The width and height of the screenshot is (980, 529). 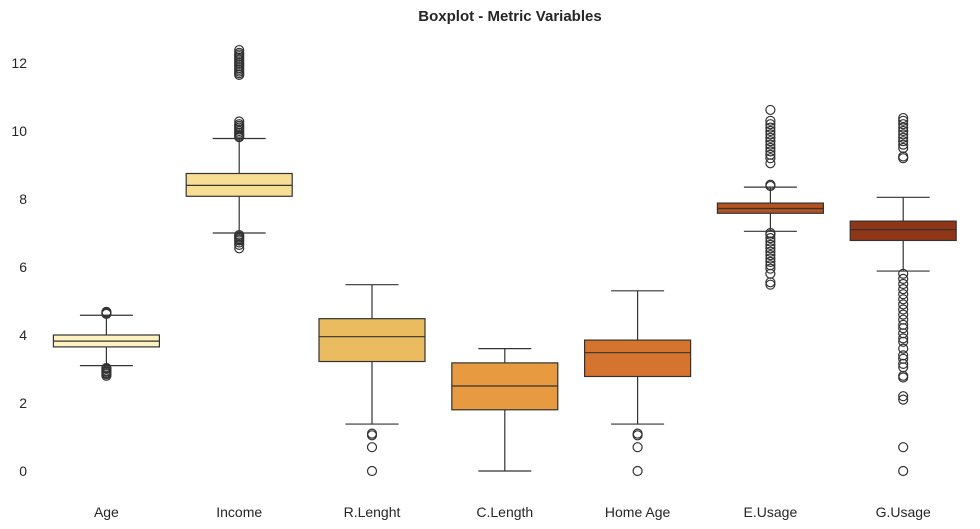 I want to click on y-tick-label: 12, so click(x=19, y=63).